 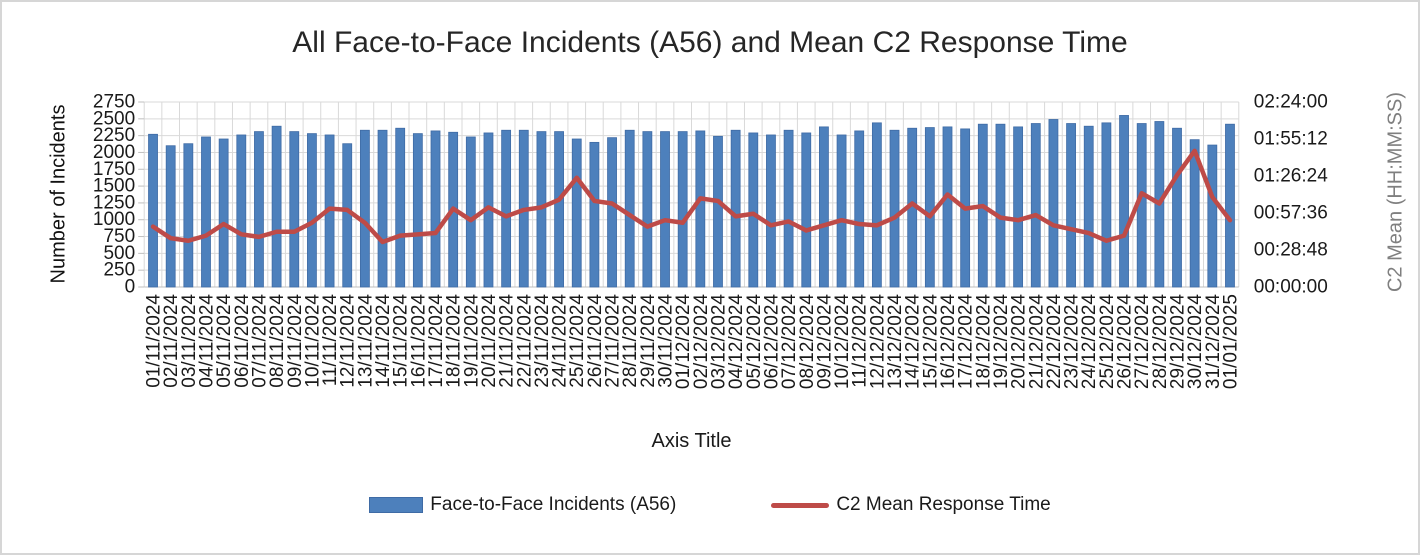 I want to click on bar-series-swatch-icon, so click(x=396, y=505).